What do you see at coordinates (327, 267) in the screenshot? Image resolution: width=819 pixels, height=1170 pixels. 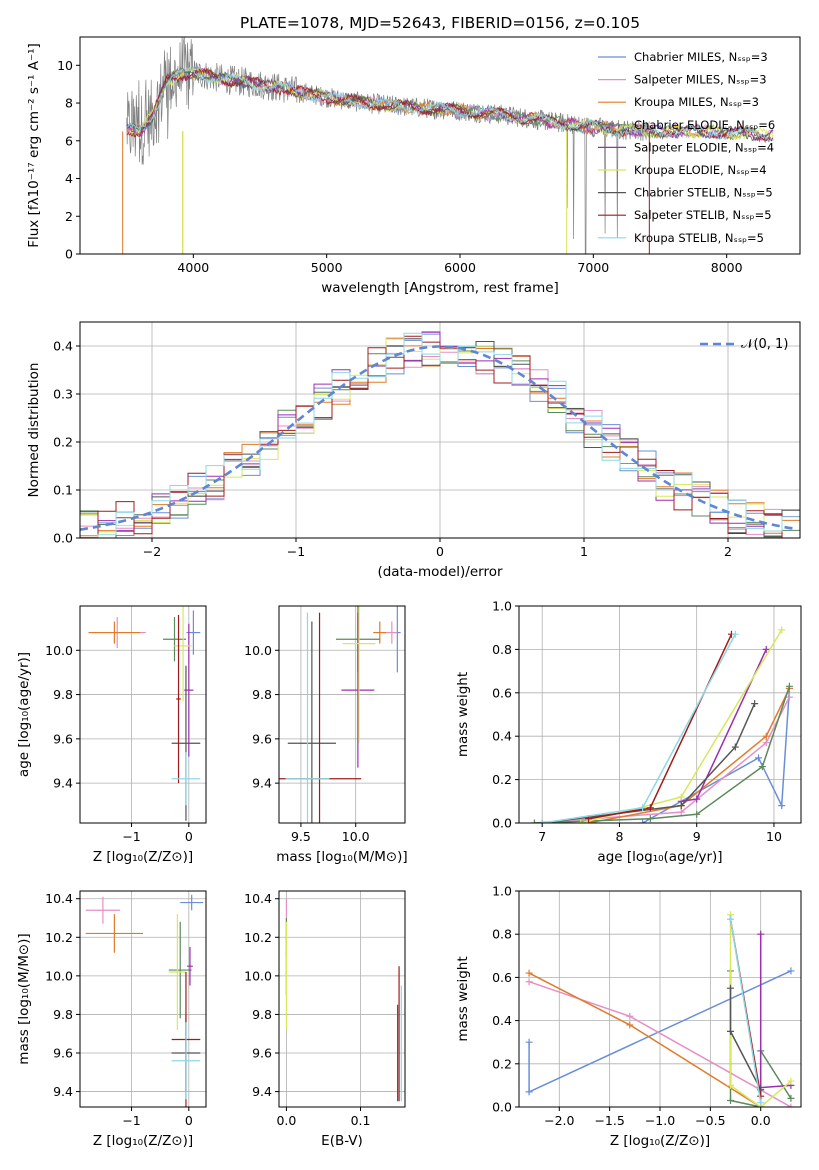 I see `x-tick-label: 5000` at bounding box center [327, 267].